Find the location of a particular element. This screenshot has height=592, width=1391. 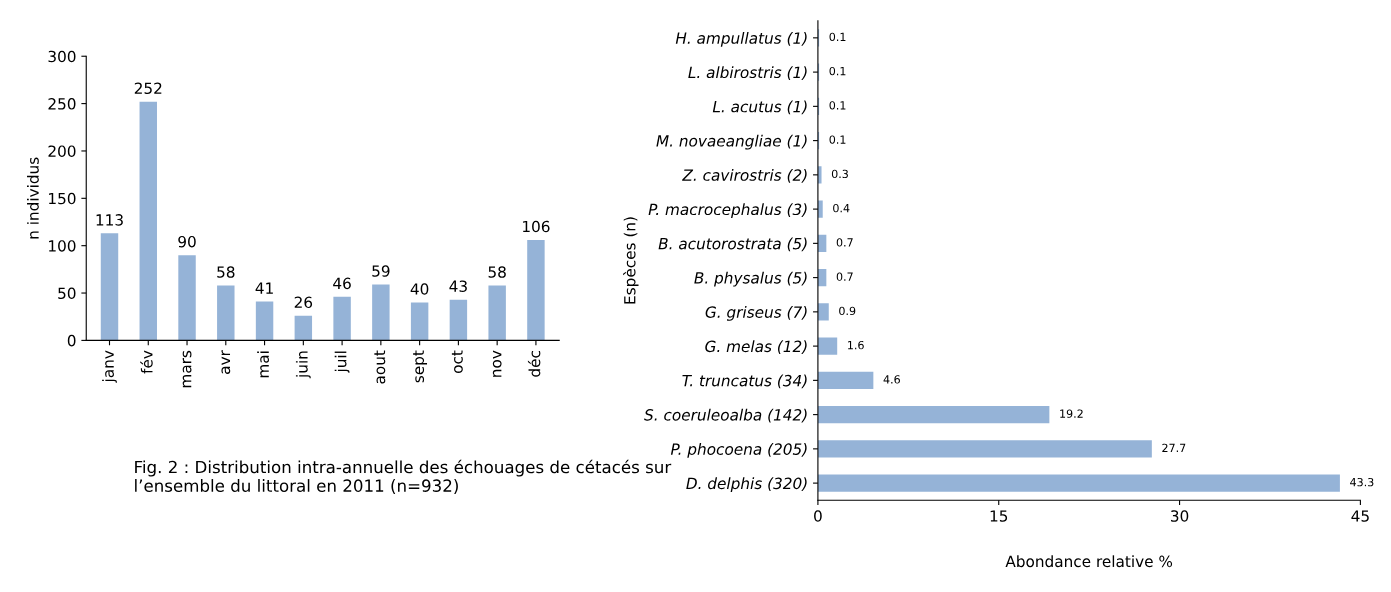

data-label: 40 is located at coordinates (419, 289).